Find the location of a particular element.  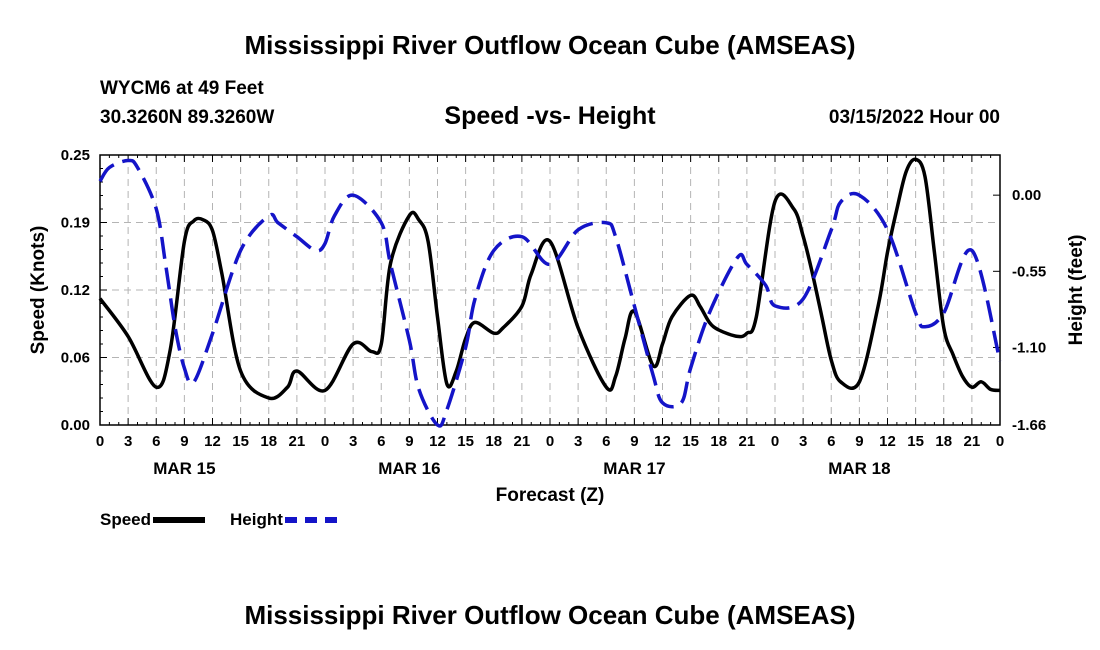

day-label: MAR 17 is located at coordinates (634, 468).